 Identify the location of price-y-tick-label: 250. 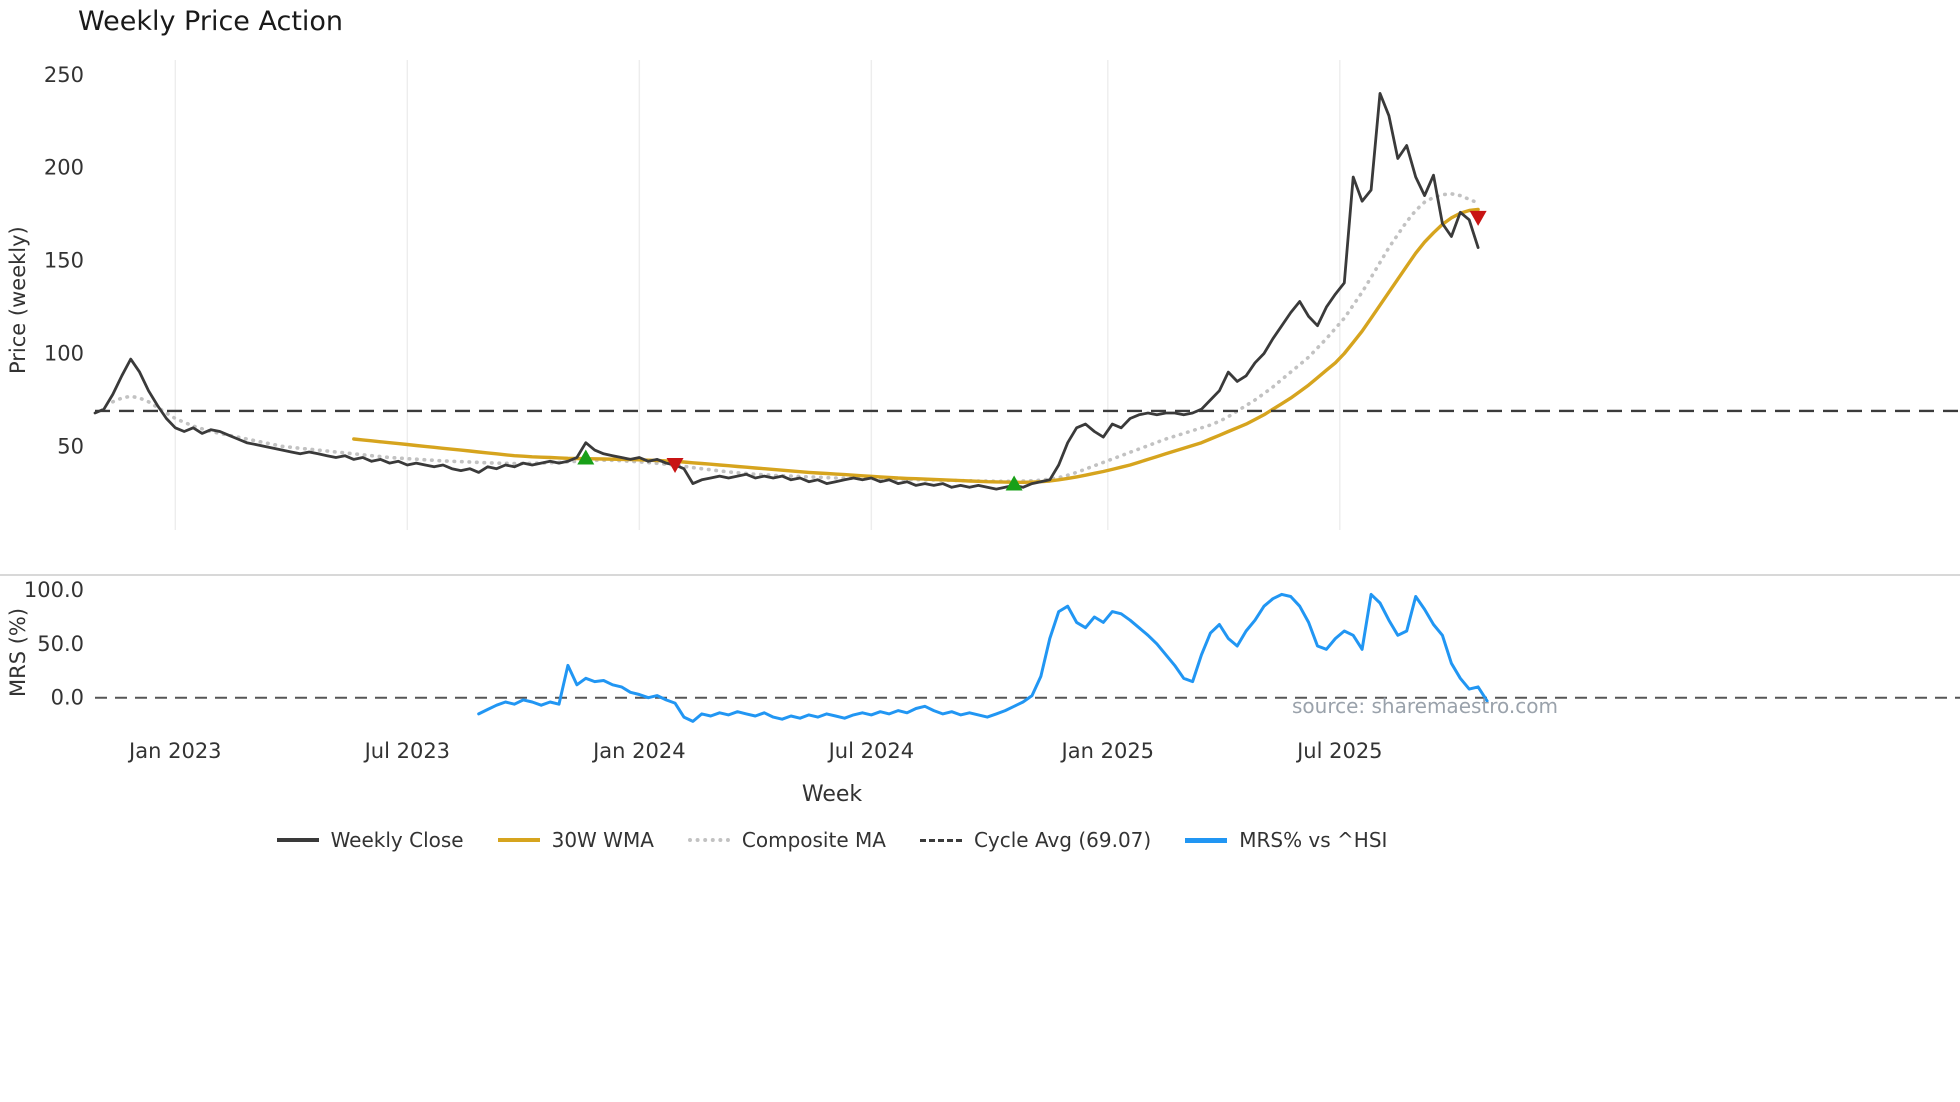
(64, 75).